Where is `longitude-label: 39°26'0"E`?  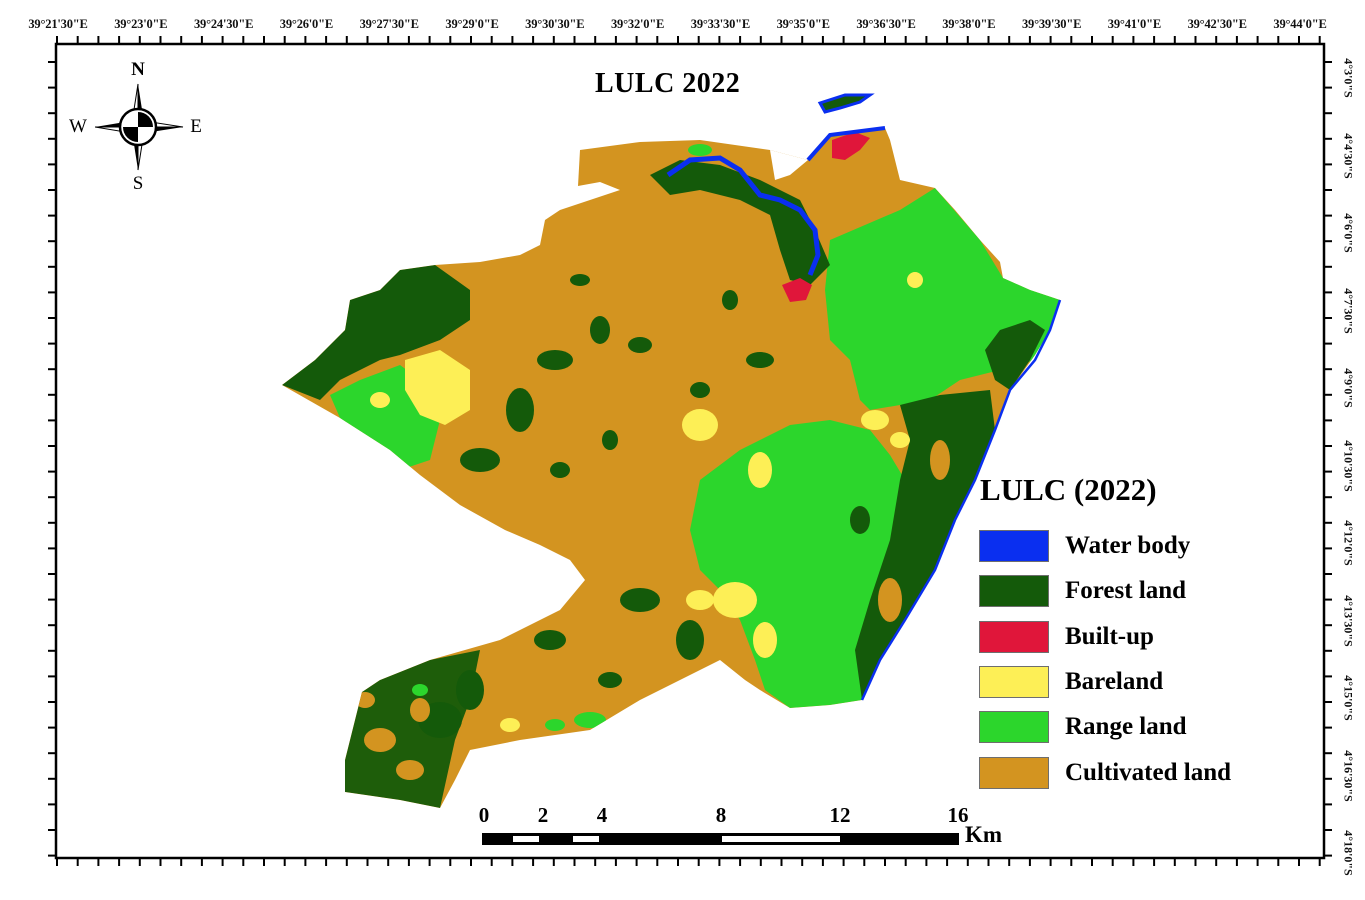
longitude-label: 39°26'0"E is located at coordinates (306, 24).